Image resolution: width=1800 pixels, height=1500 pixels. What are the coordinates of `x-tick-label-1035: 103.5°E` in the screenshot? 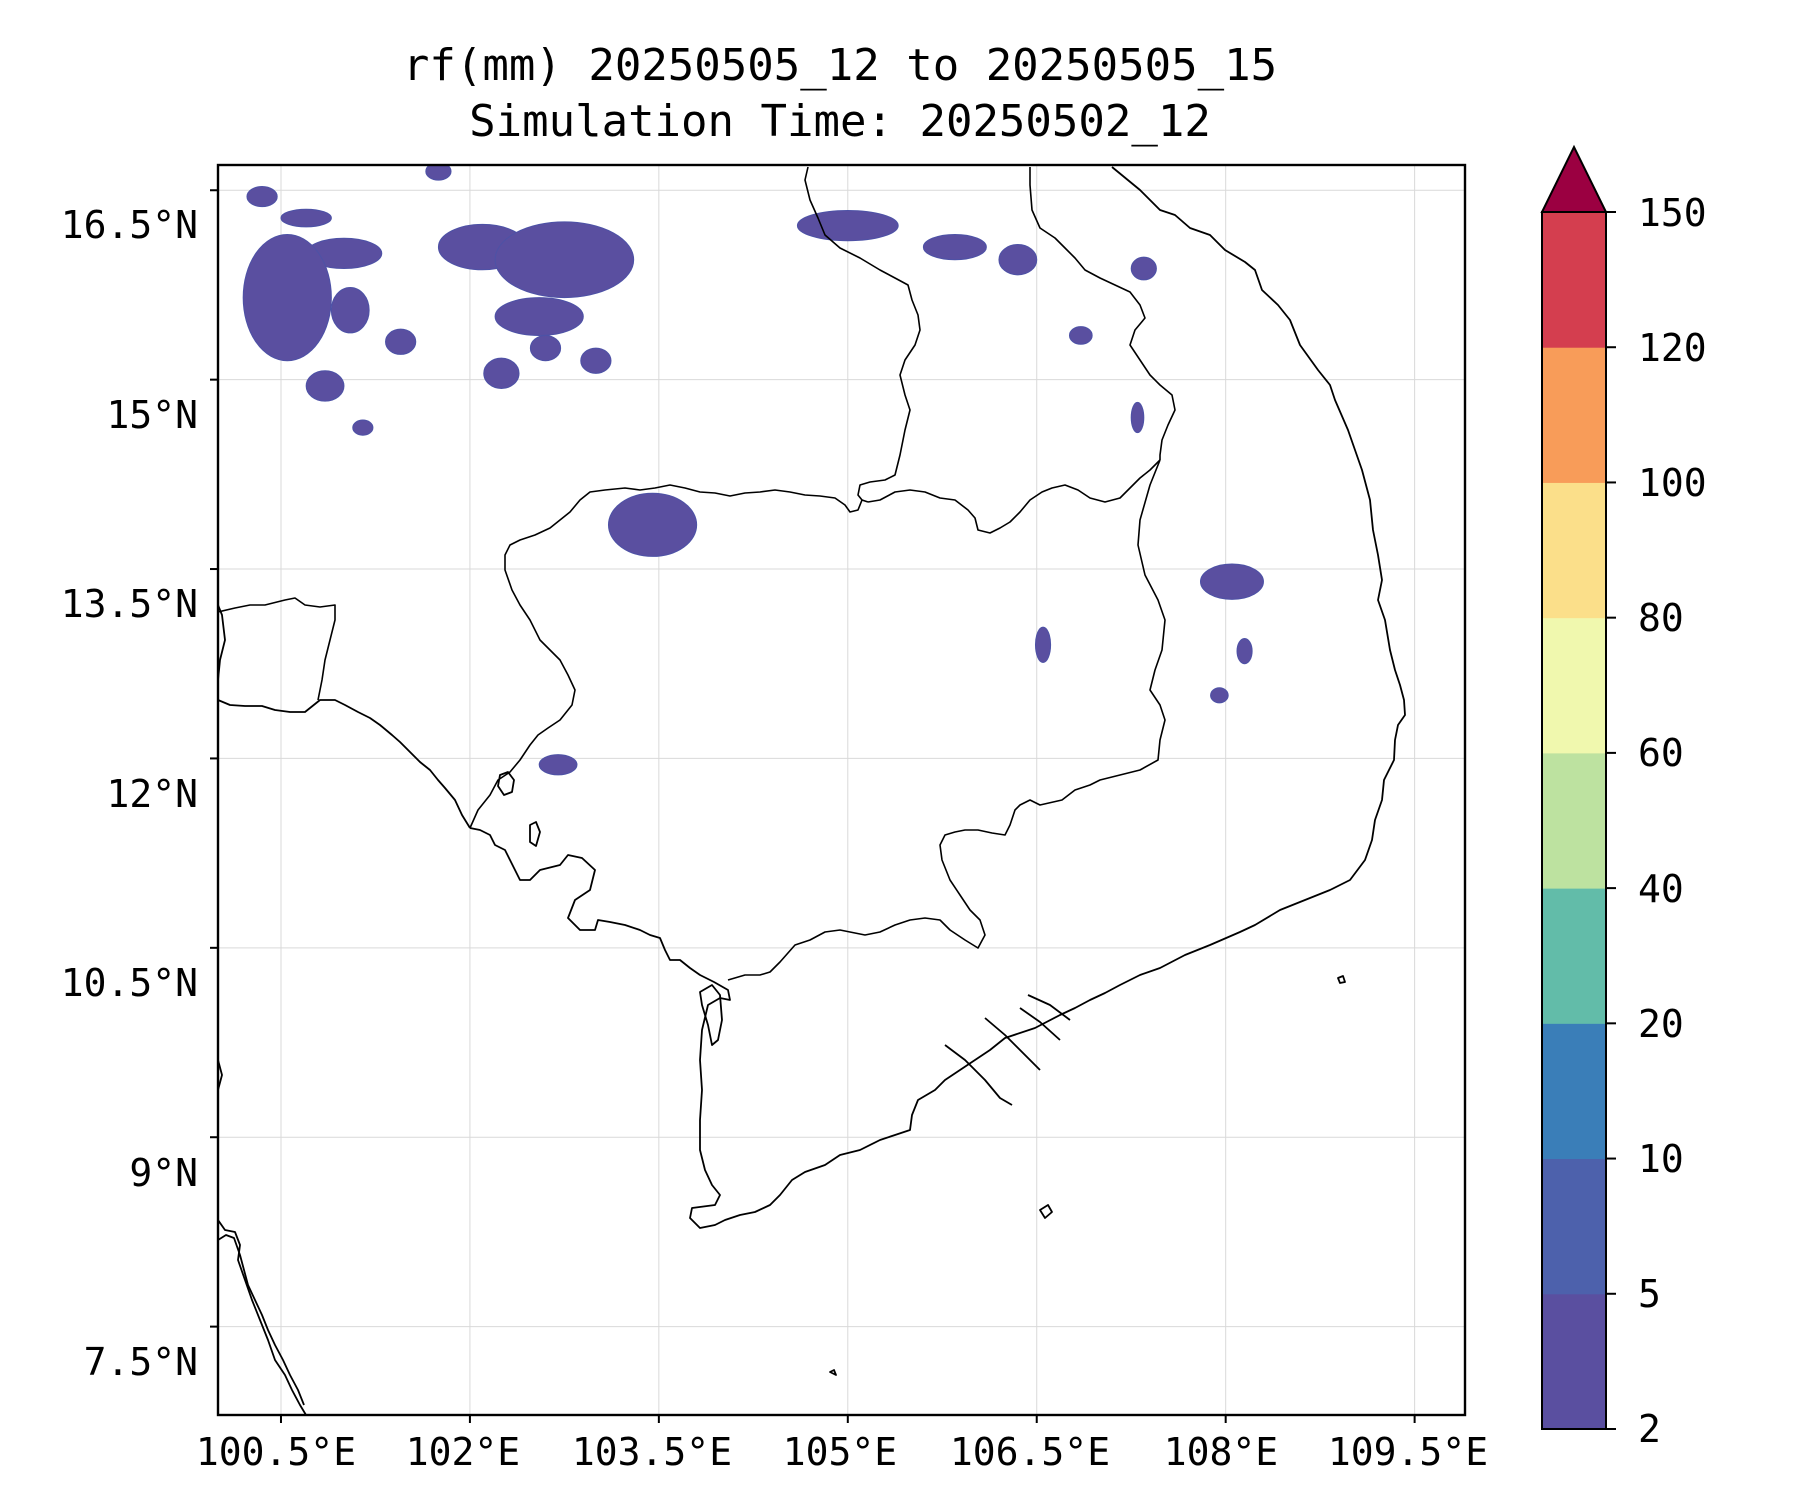 It's located at (652, 1452).